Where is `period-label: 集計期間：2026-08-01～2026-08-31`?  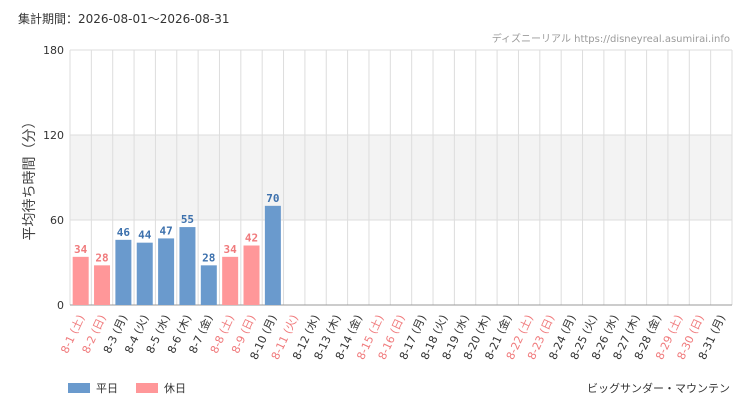
period-label: 集計期間：2026-08-01～2026-08-31 is located at coordinates (124, 19).